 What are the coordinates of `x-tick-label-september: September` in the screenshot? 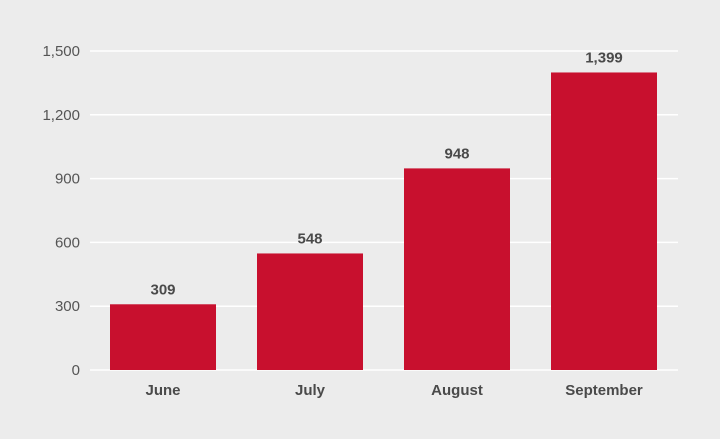 It's located at (604, 390).